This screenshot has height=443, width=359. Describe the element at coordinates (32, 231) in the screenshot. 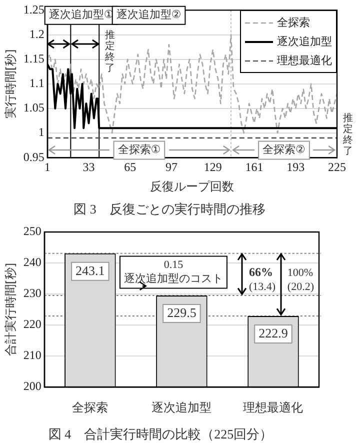

I see `y-tick-label: 250` at that location.